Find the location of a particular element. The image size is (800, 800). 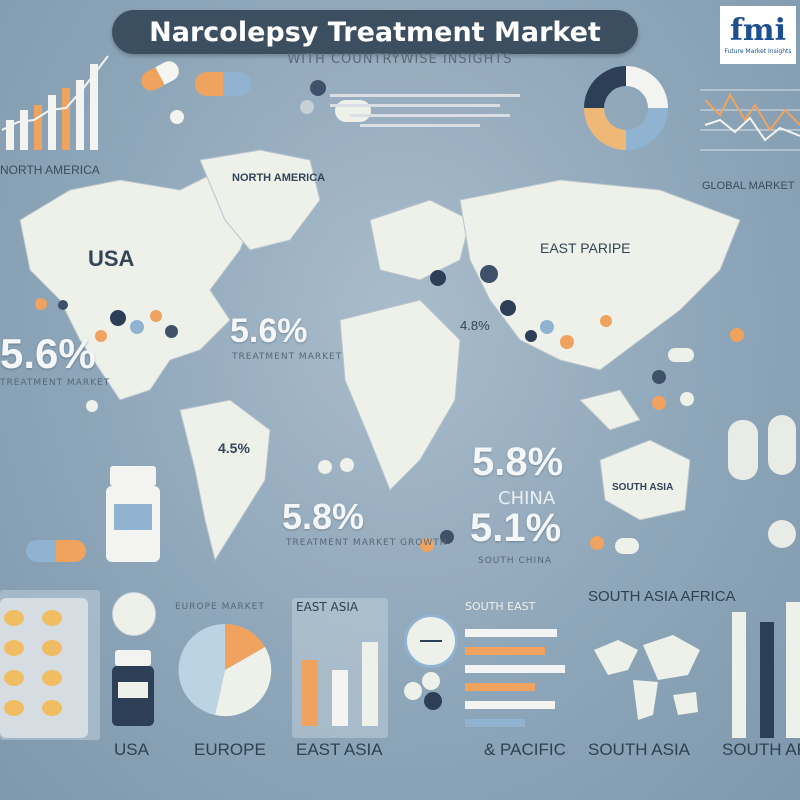

clock-icon is located at coordinates (431, 641).